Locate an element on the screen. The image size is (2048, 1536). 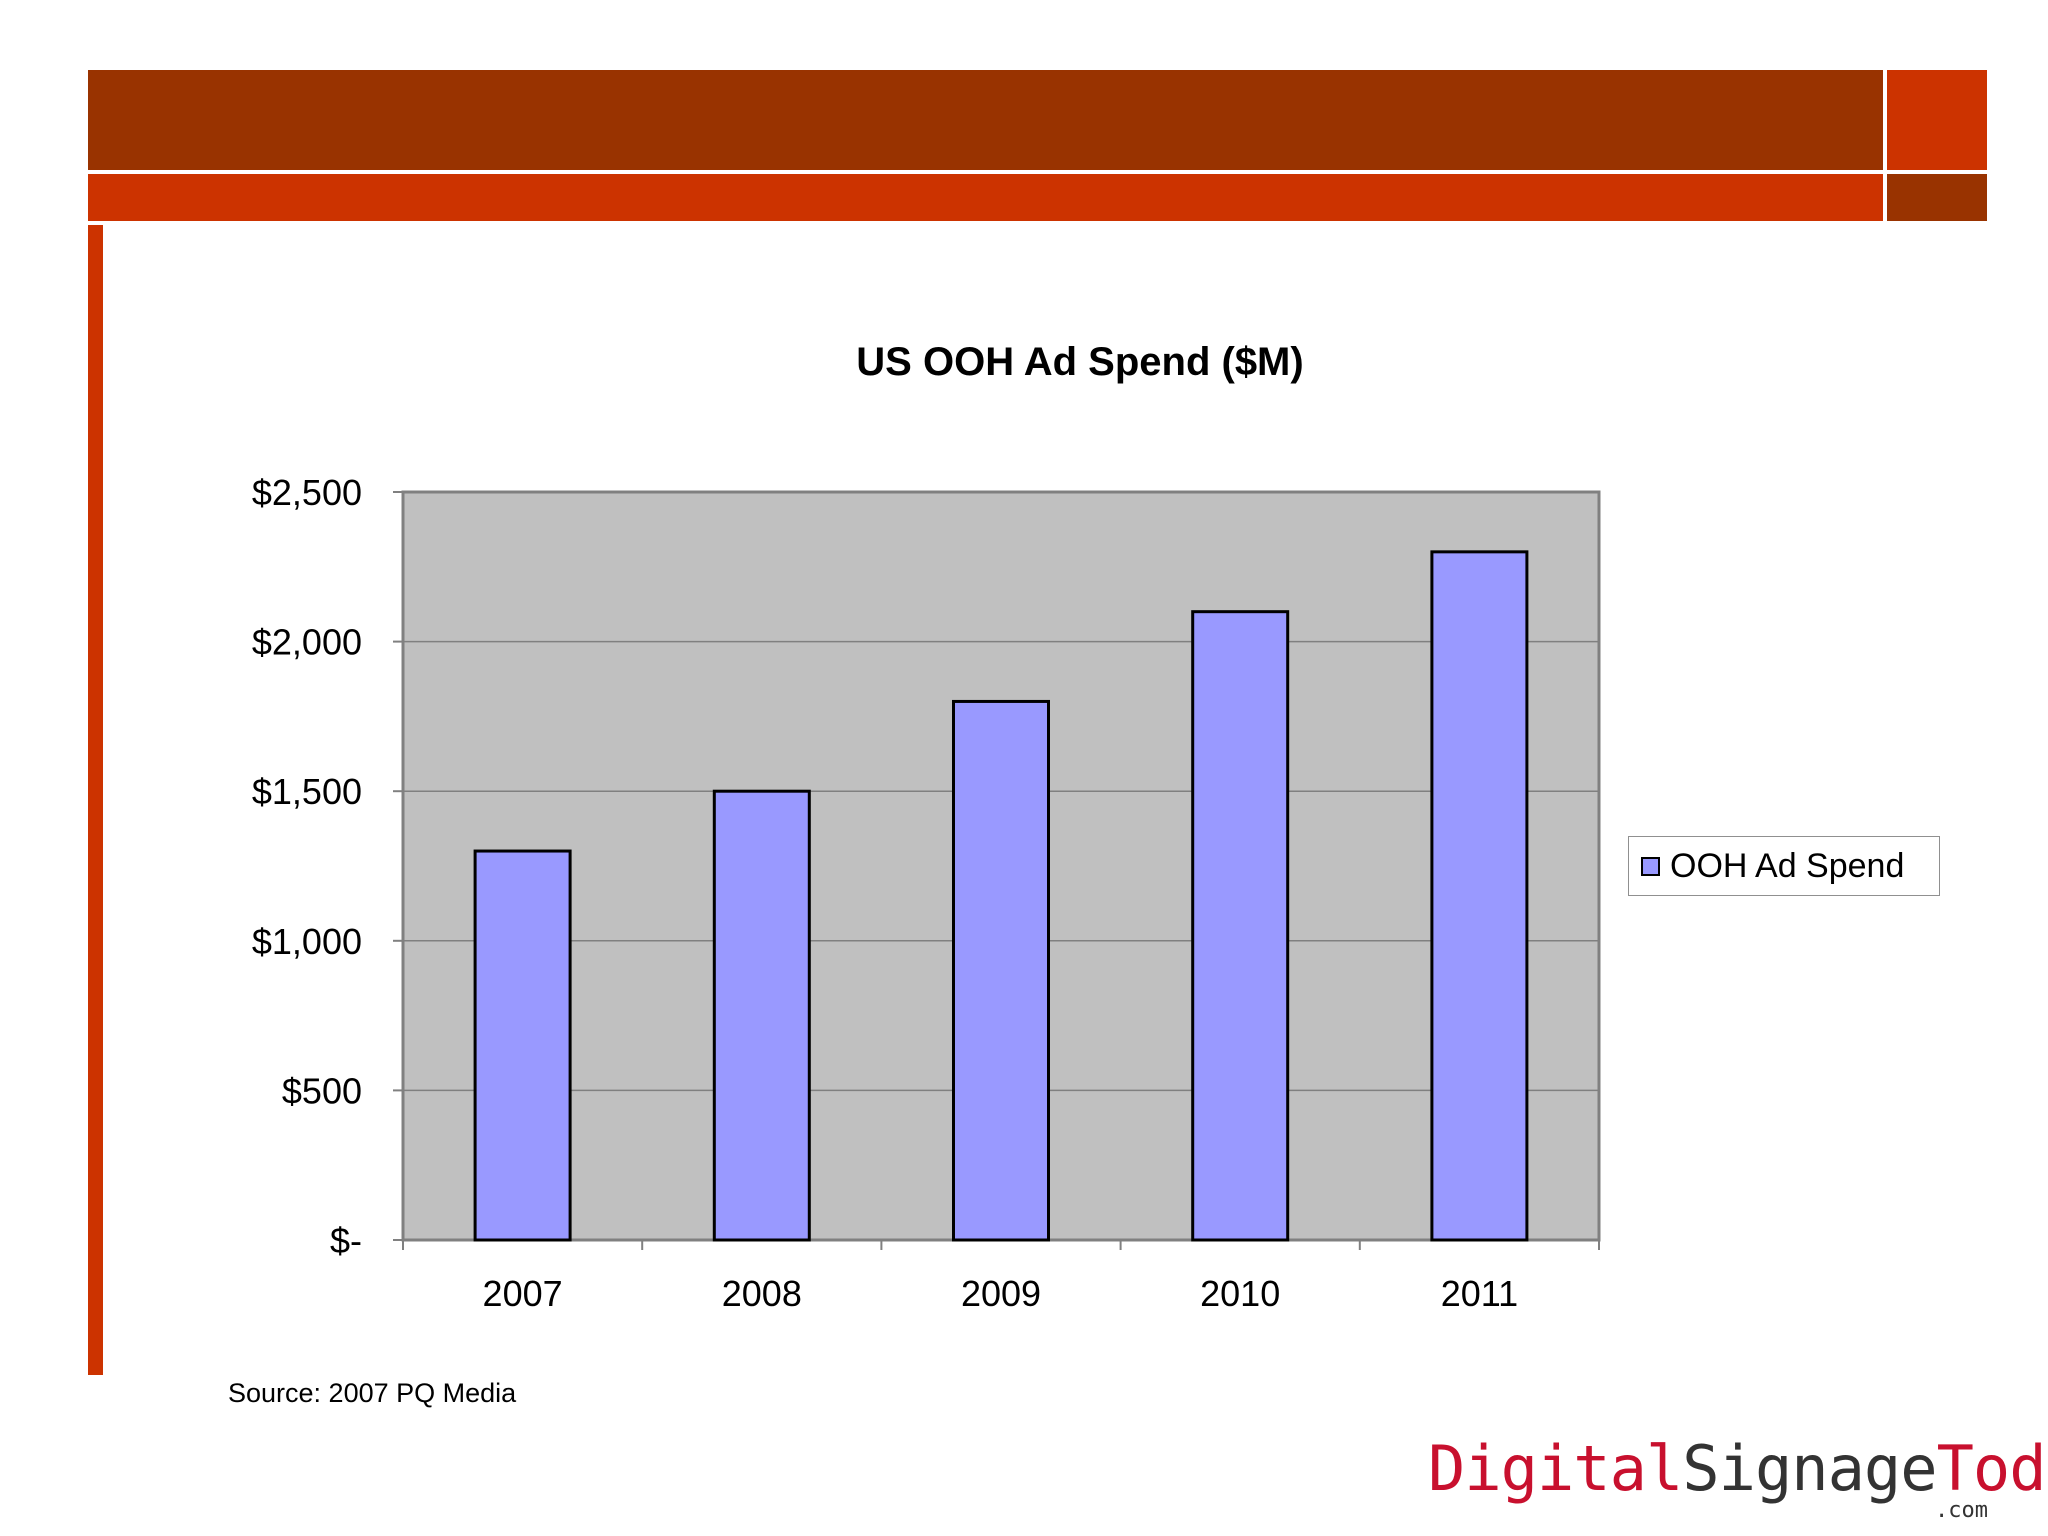
y-tick-label: $500 is located at coordinates (322, 1090).